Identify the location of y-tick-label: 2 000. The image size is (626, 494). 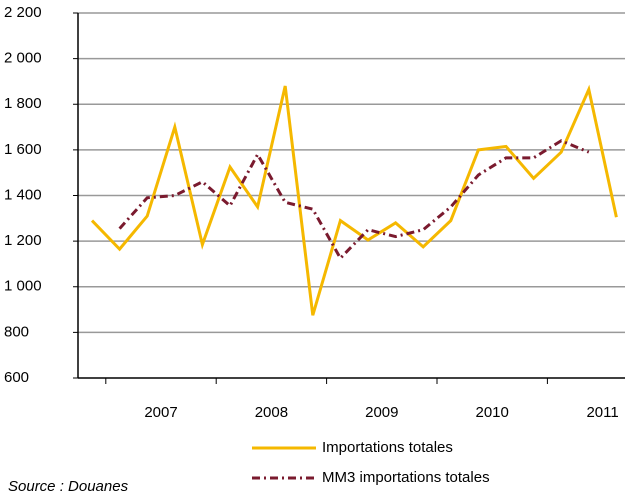
(23, 58).